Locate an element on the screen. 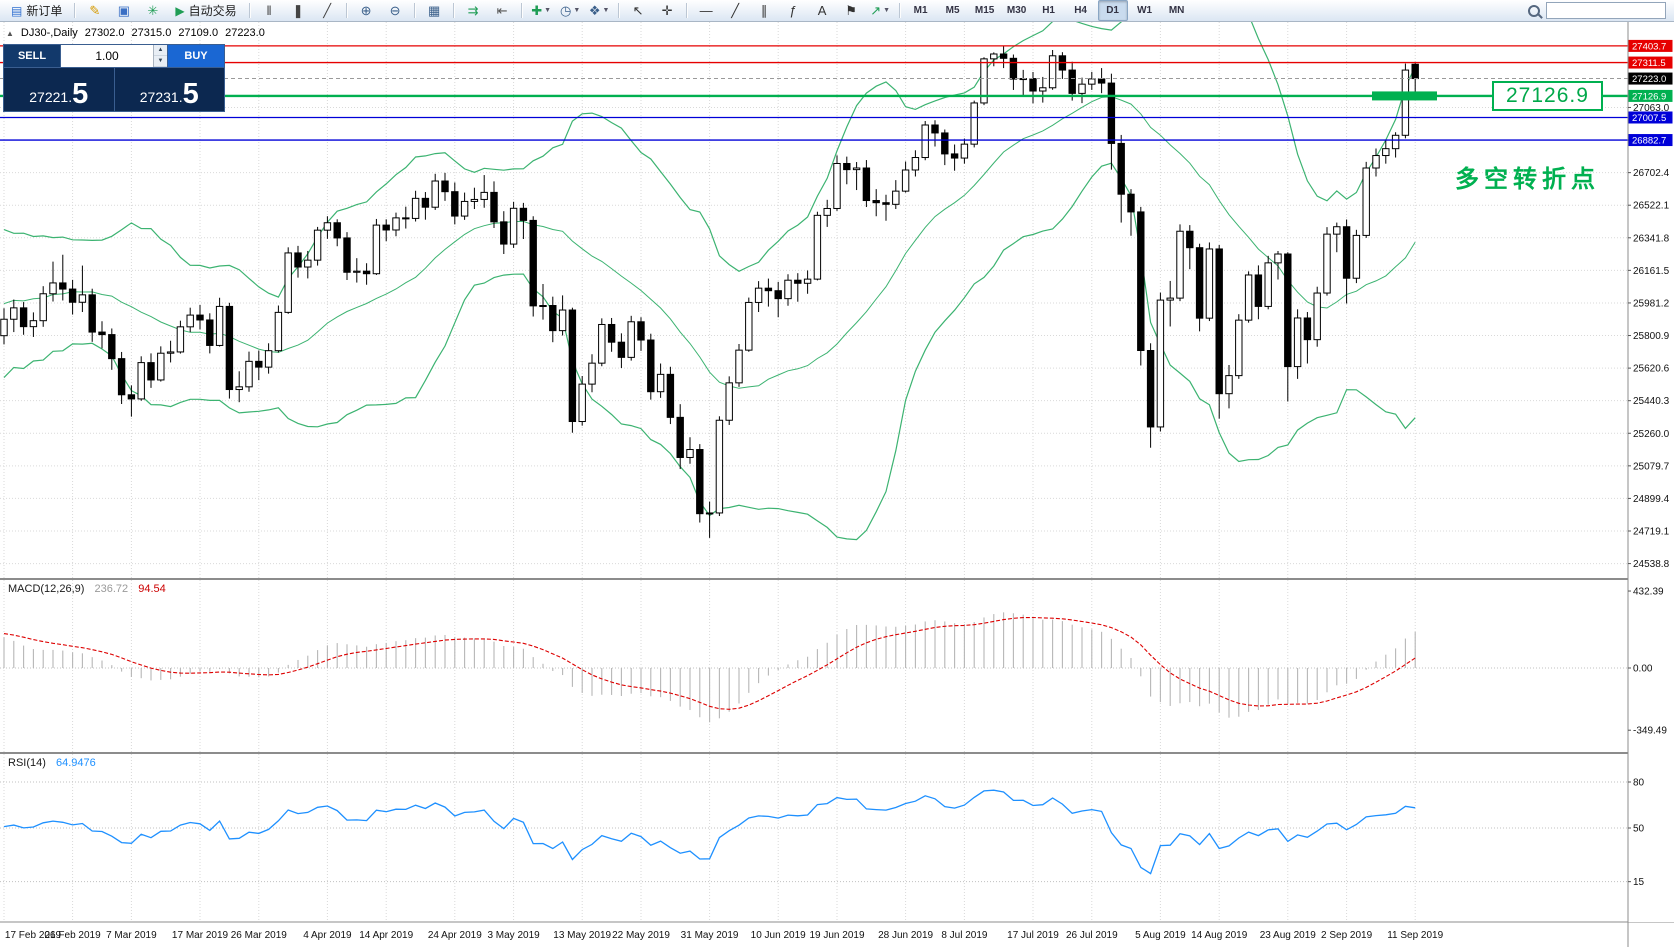 Image resolution: width=1674 pixels, height=947 pixels. sell-button: SELL is located at coordinates (32, 56).